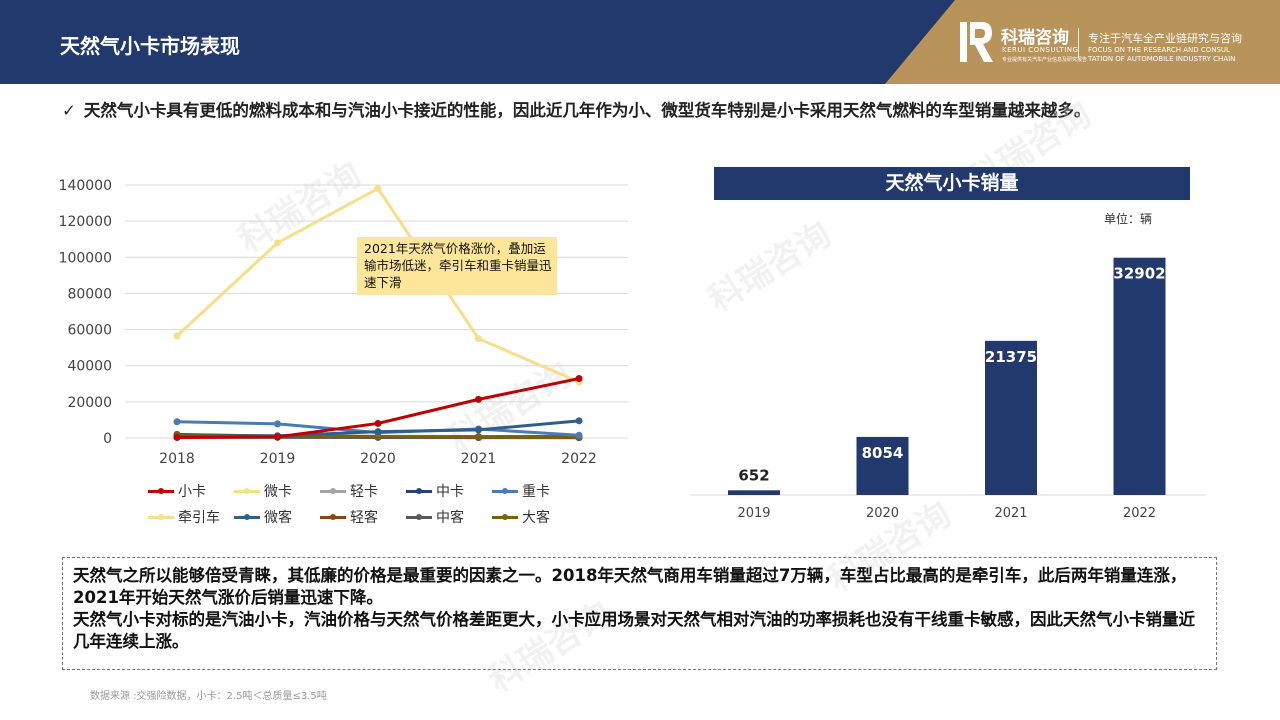 This screenshot has height=720, width=1280. Describe the element at coordinates (457, 266) in the screenshot. I see `chart-annotation: 2021年天然气价格涨价，叠加运输市场低迷，牵引车和重卡销量迅速下滑` at that location.